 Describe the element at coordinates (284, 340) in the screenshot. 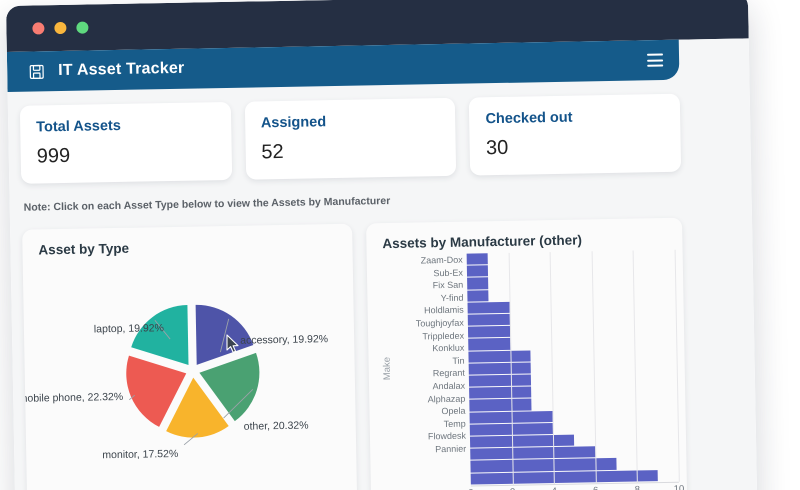

I see `pie-slice-label-accessory: accessory, 19.92%` at that location.